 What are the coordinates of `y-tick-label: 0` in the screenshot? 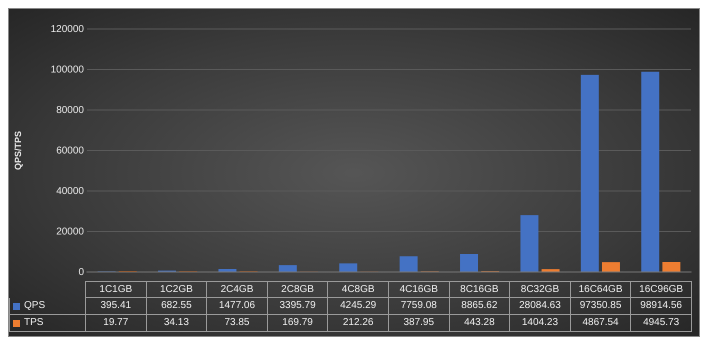 It's located at (81, 272).